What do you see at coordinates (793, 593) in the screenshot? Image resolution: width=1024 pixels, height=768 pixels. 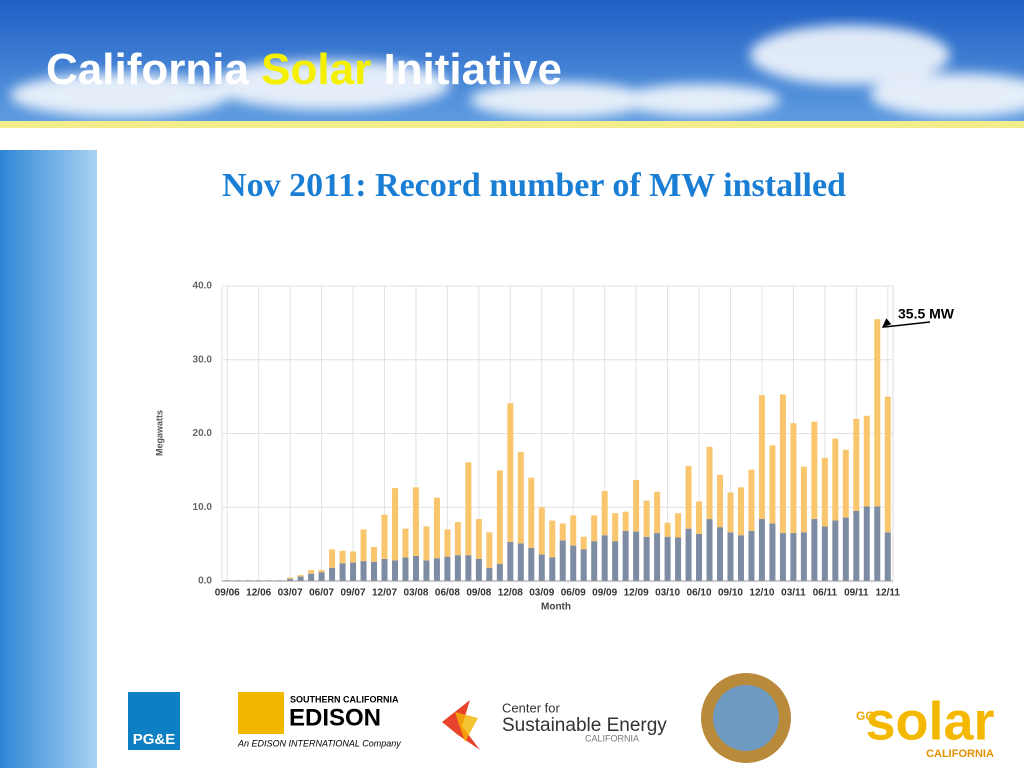 I see `x-tick-label: 03/11` at bounding box center [793, 593].